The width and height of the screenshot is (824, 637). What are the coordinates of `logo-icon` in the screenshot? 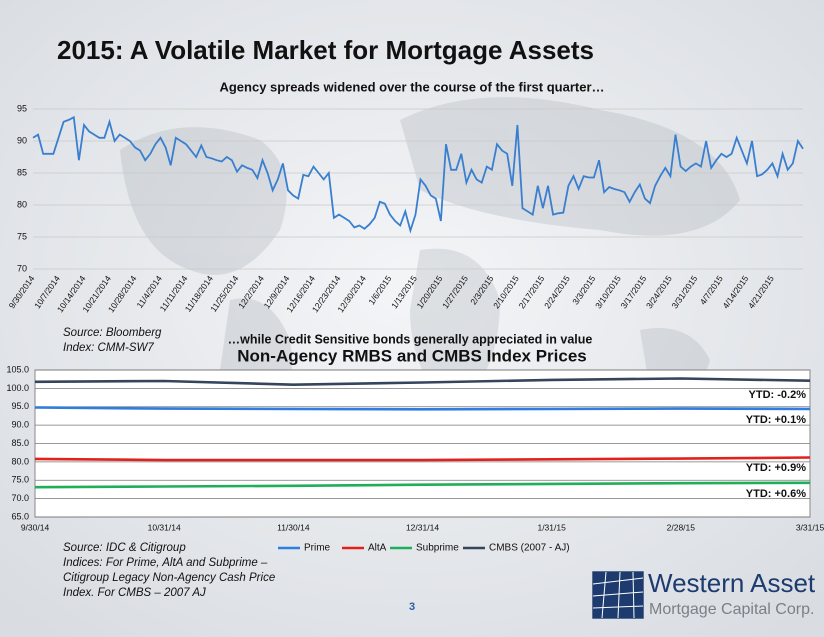 It's located at (618, 595).